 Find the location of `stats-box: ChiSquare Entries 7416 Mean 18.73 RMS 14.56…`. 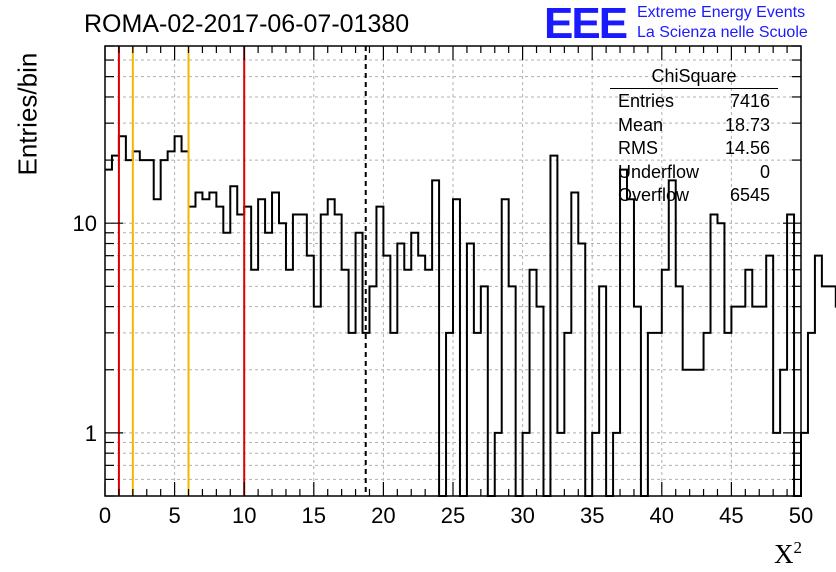

stats-box: ChiSquare Entries 7416 Mean 18.73 RMS 14.56… is located at coordinates (694, 137).